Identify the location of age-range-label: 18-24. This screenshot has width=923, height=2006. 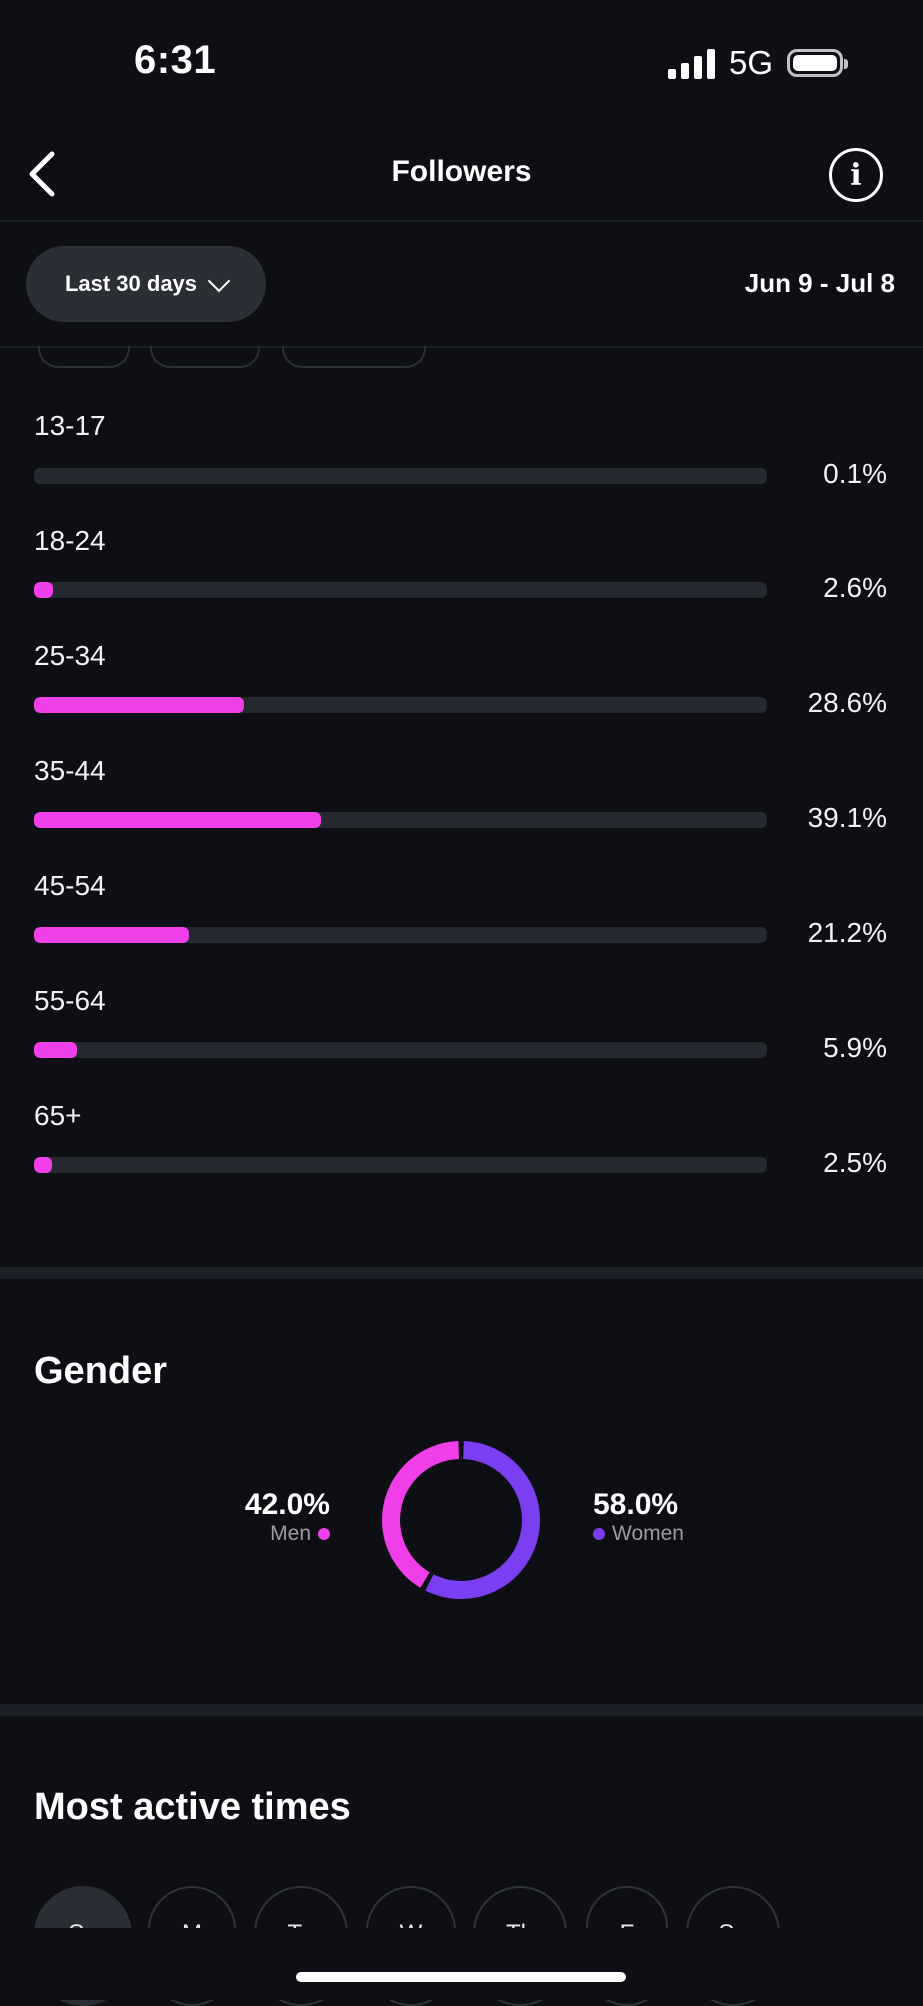
(70, 540).